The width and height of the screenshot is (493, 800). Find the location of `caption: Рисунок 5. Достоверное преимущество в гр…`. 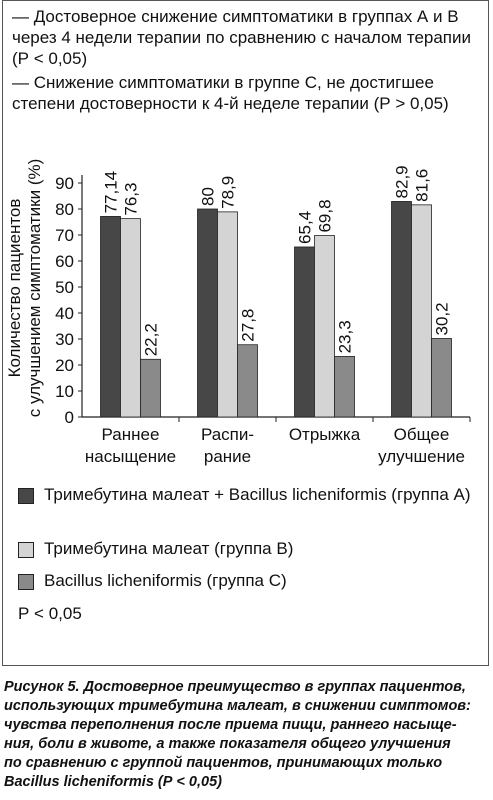

caption: Рисунок 5. Достоверное преимущество в гр… is located at coordinates (247, 735).